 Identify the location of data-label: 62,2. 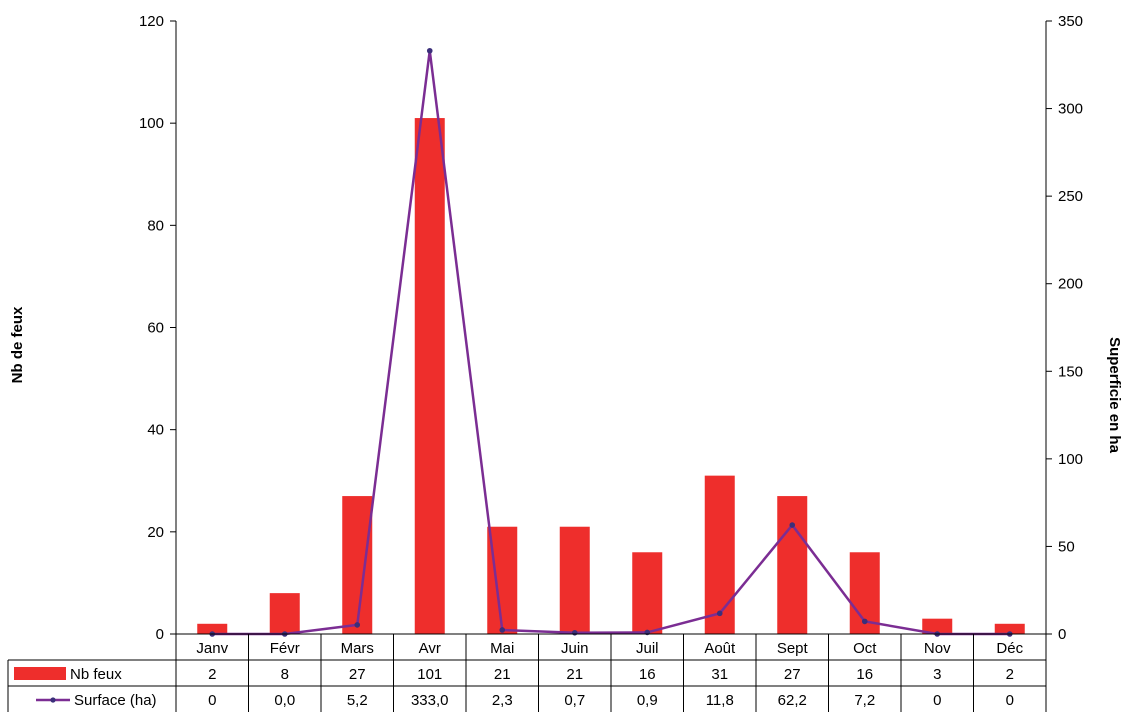
(792, 700).